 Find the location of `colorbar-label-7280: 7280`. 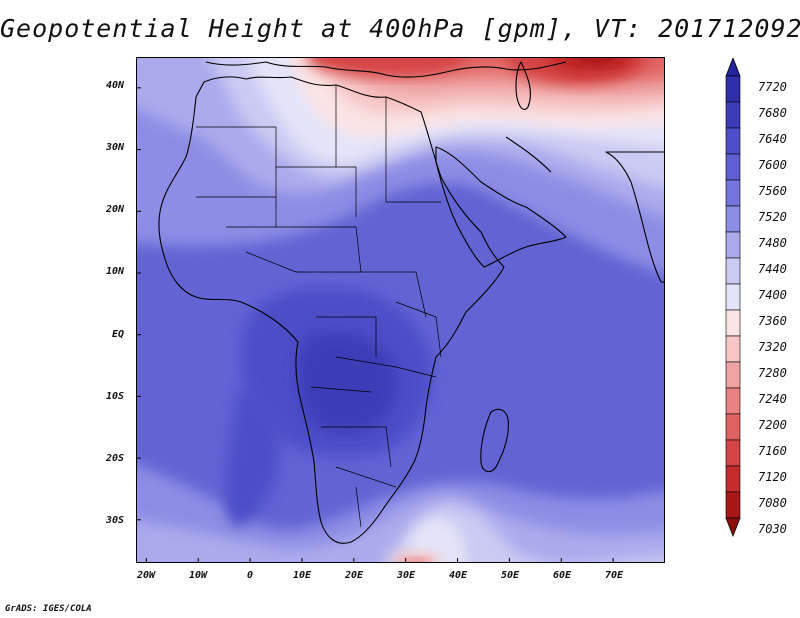

colorbar-label-7280: 7280 is located at coordinates (772, 373).